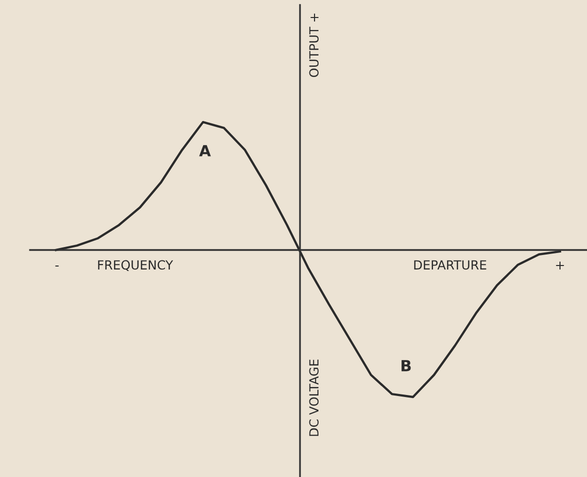 This screenshot has height=477, width=587. What do you see at coordinates (450, 265) in the screenshot?
I see `annotation: DEPARTURE` at bounding box center [450, 265].